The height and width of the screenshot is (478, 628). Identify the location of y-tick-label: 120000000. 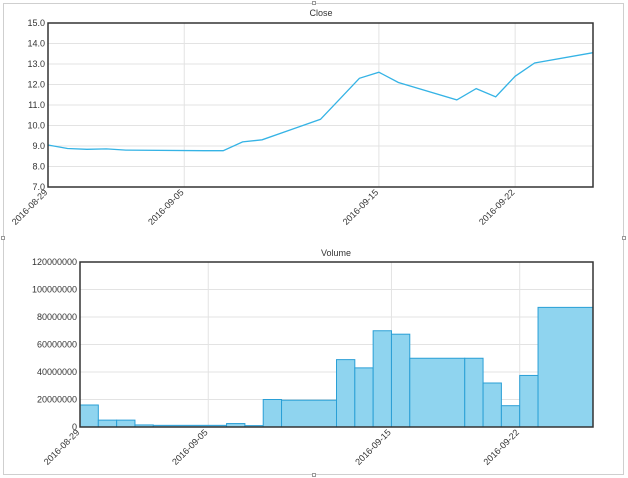
(54, 262).